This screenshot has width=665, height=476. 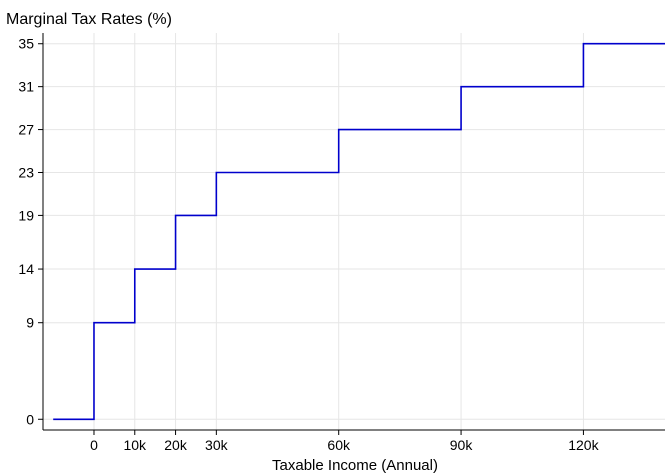 What do you see at coordinates (26, 44) in the screenshot?
I see `y-tick-label-7: 35` at bounding box center [26, 44].